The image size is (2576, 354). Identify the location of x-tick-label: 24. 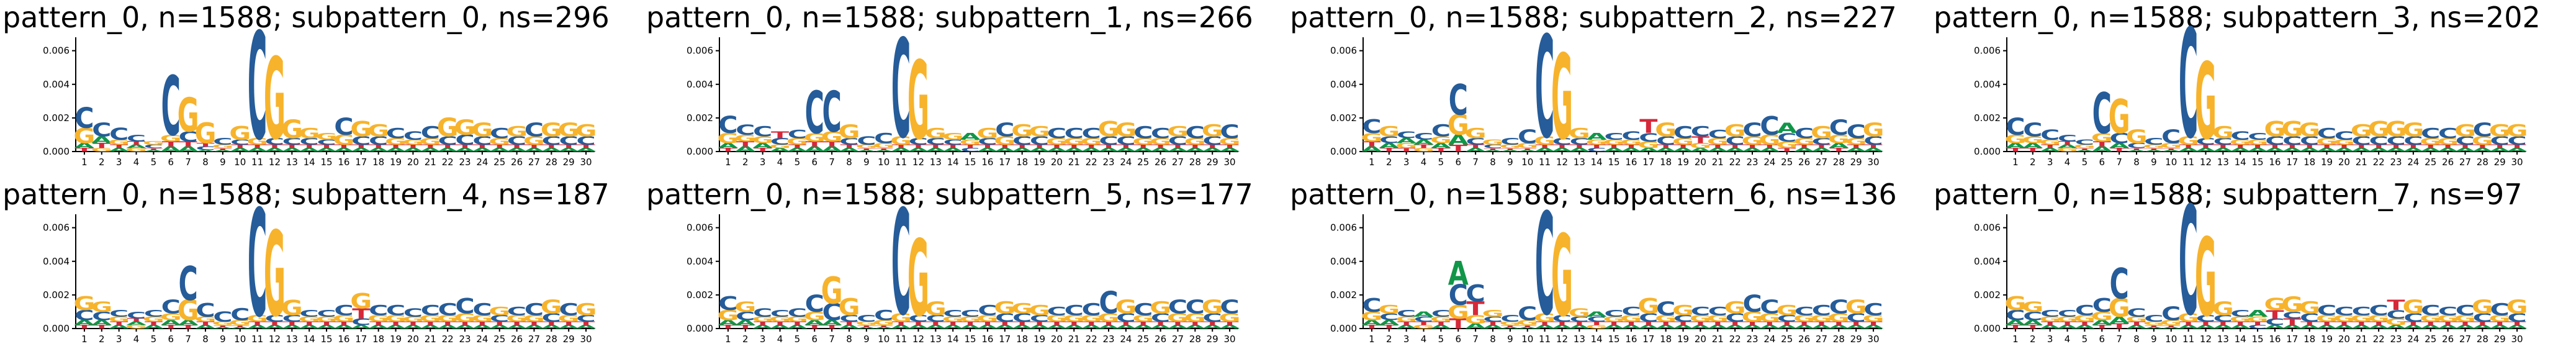
(2413, 340).